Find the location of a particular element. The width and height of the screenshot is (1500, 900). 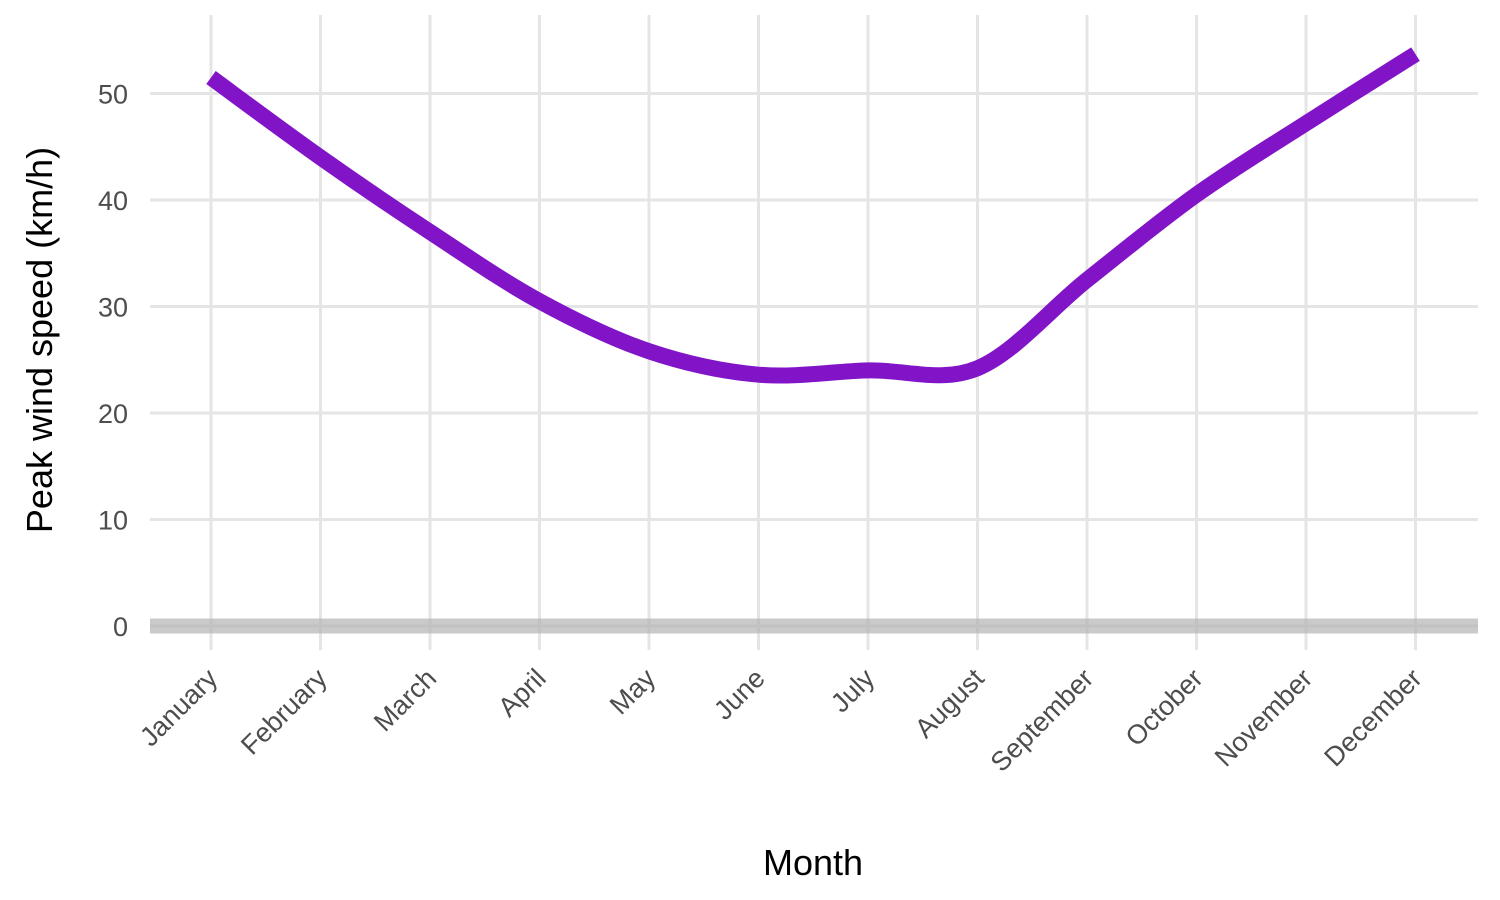

x-tick-label: September is located at coordinates (1042, 720).